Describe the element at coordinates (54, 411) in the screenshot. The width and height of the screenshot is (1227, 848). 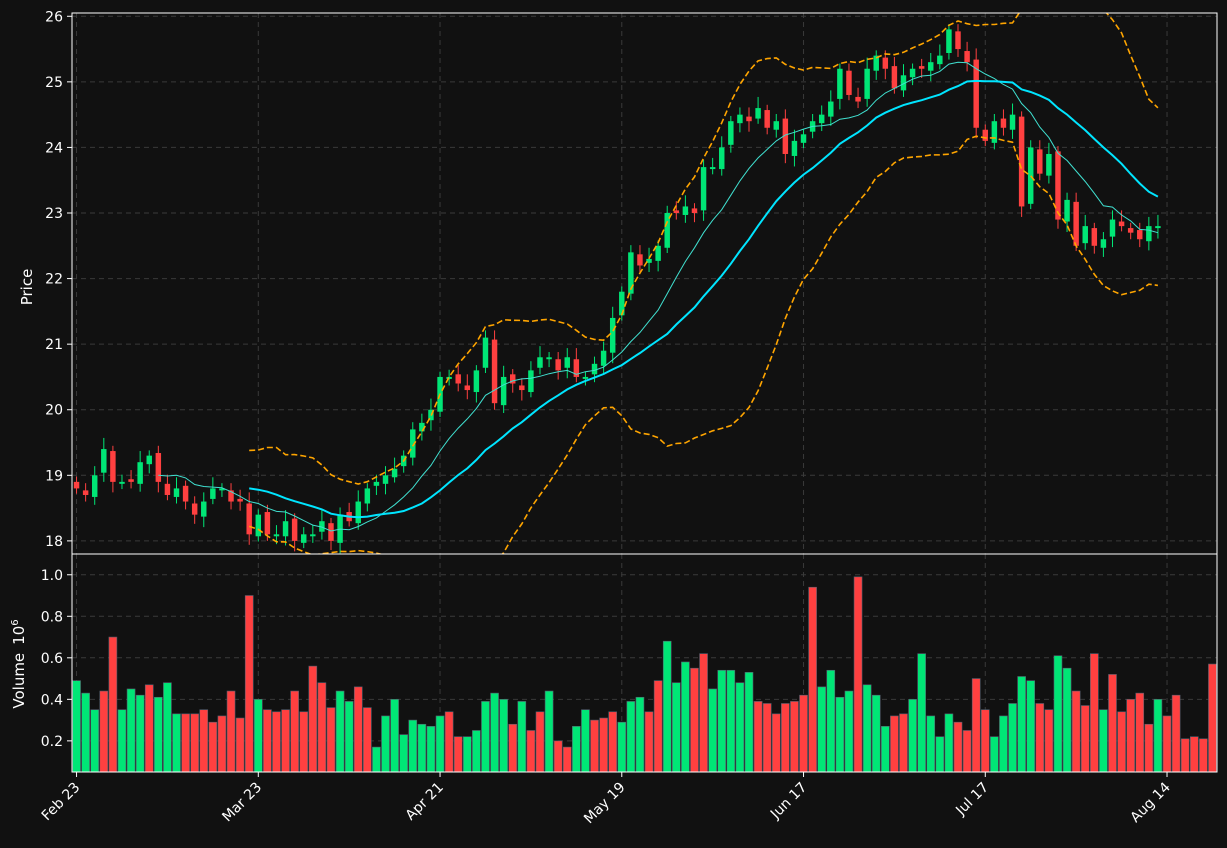
I see `price-tick-label: 20` at that location.